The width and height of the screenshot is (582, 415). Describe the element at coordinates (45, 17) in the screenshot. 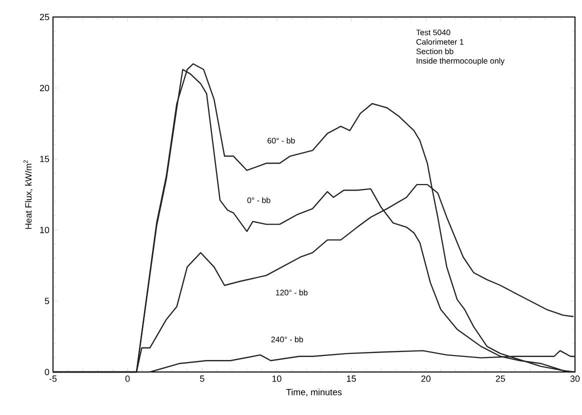

I see `y-tick-label: 25` at that location.